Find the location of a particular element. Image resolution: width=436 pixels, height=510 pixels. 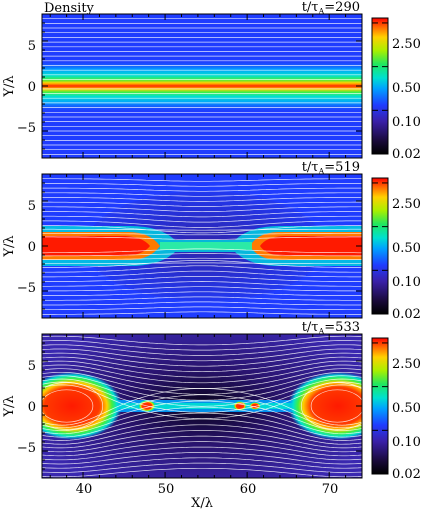

panel-2-yticks: 5 0 −5 is located at coordinates (26, 247).